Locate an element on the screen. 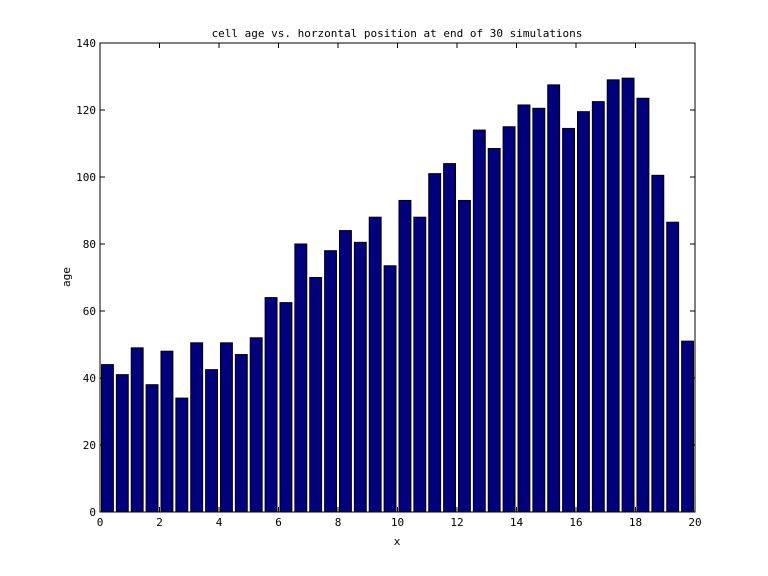  y-tick-label-7: 140 is located at coordinates (86, 43).